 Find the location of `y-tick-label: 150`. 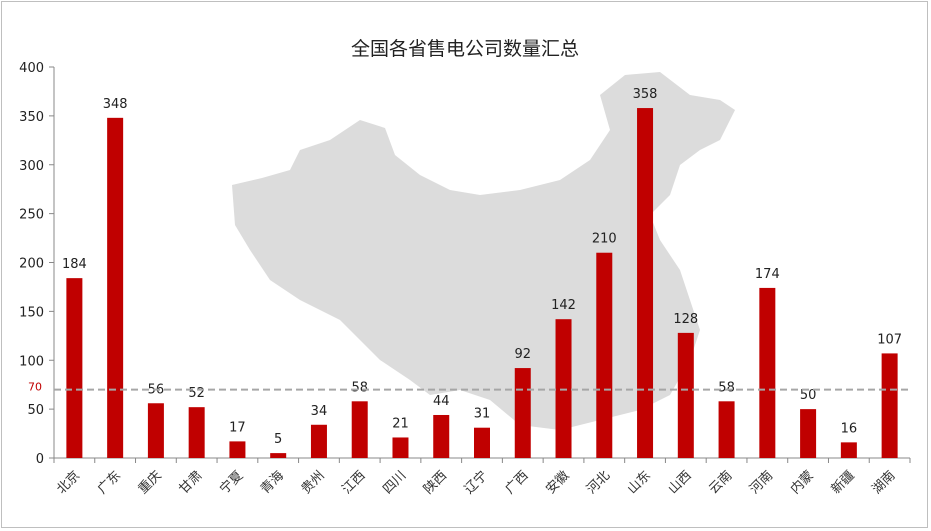

y-tick-label: 150 is located at coordinates (31, 312).